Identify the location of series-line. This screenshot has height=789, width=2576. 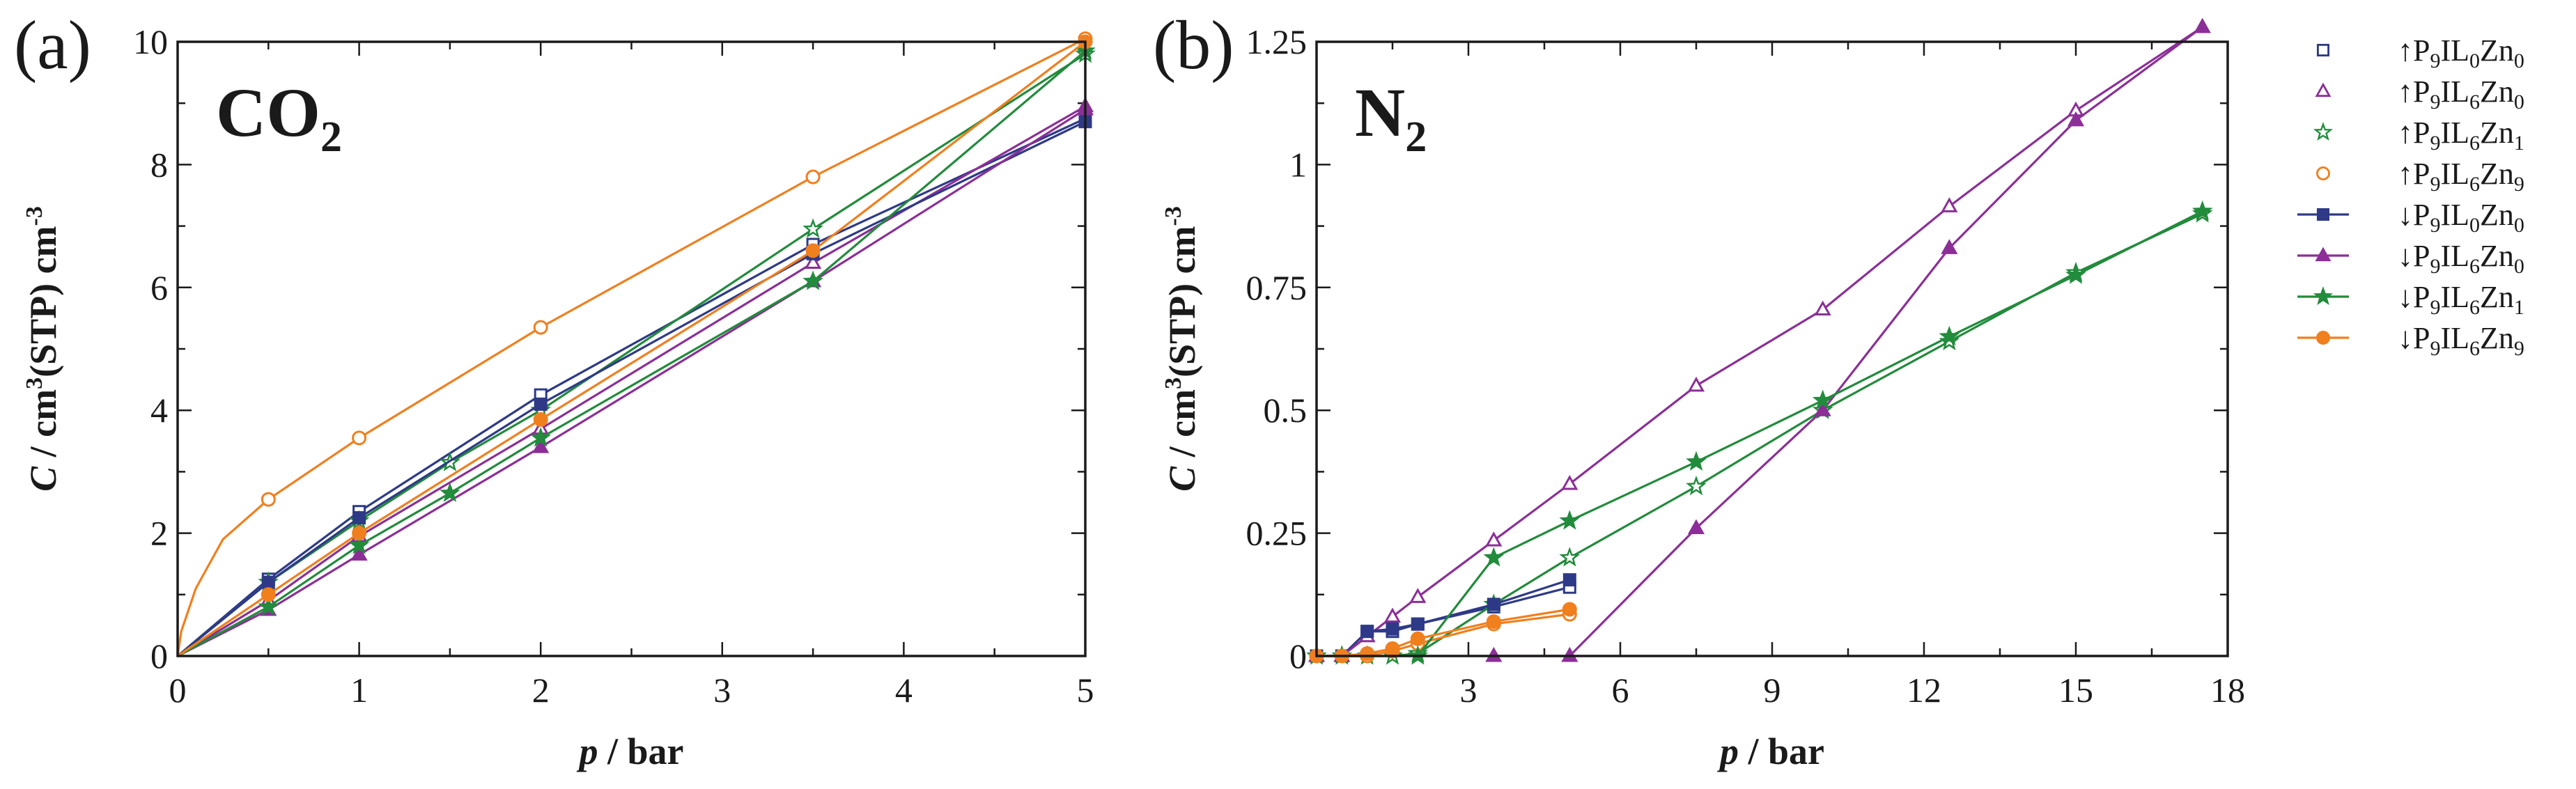
(1443, 635).